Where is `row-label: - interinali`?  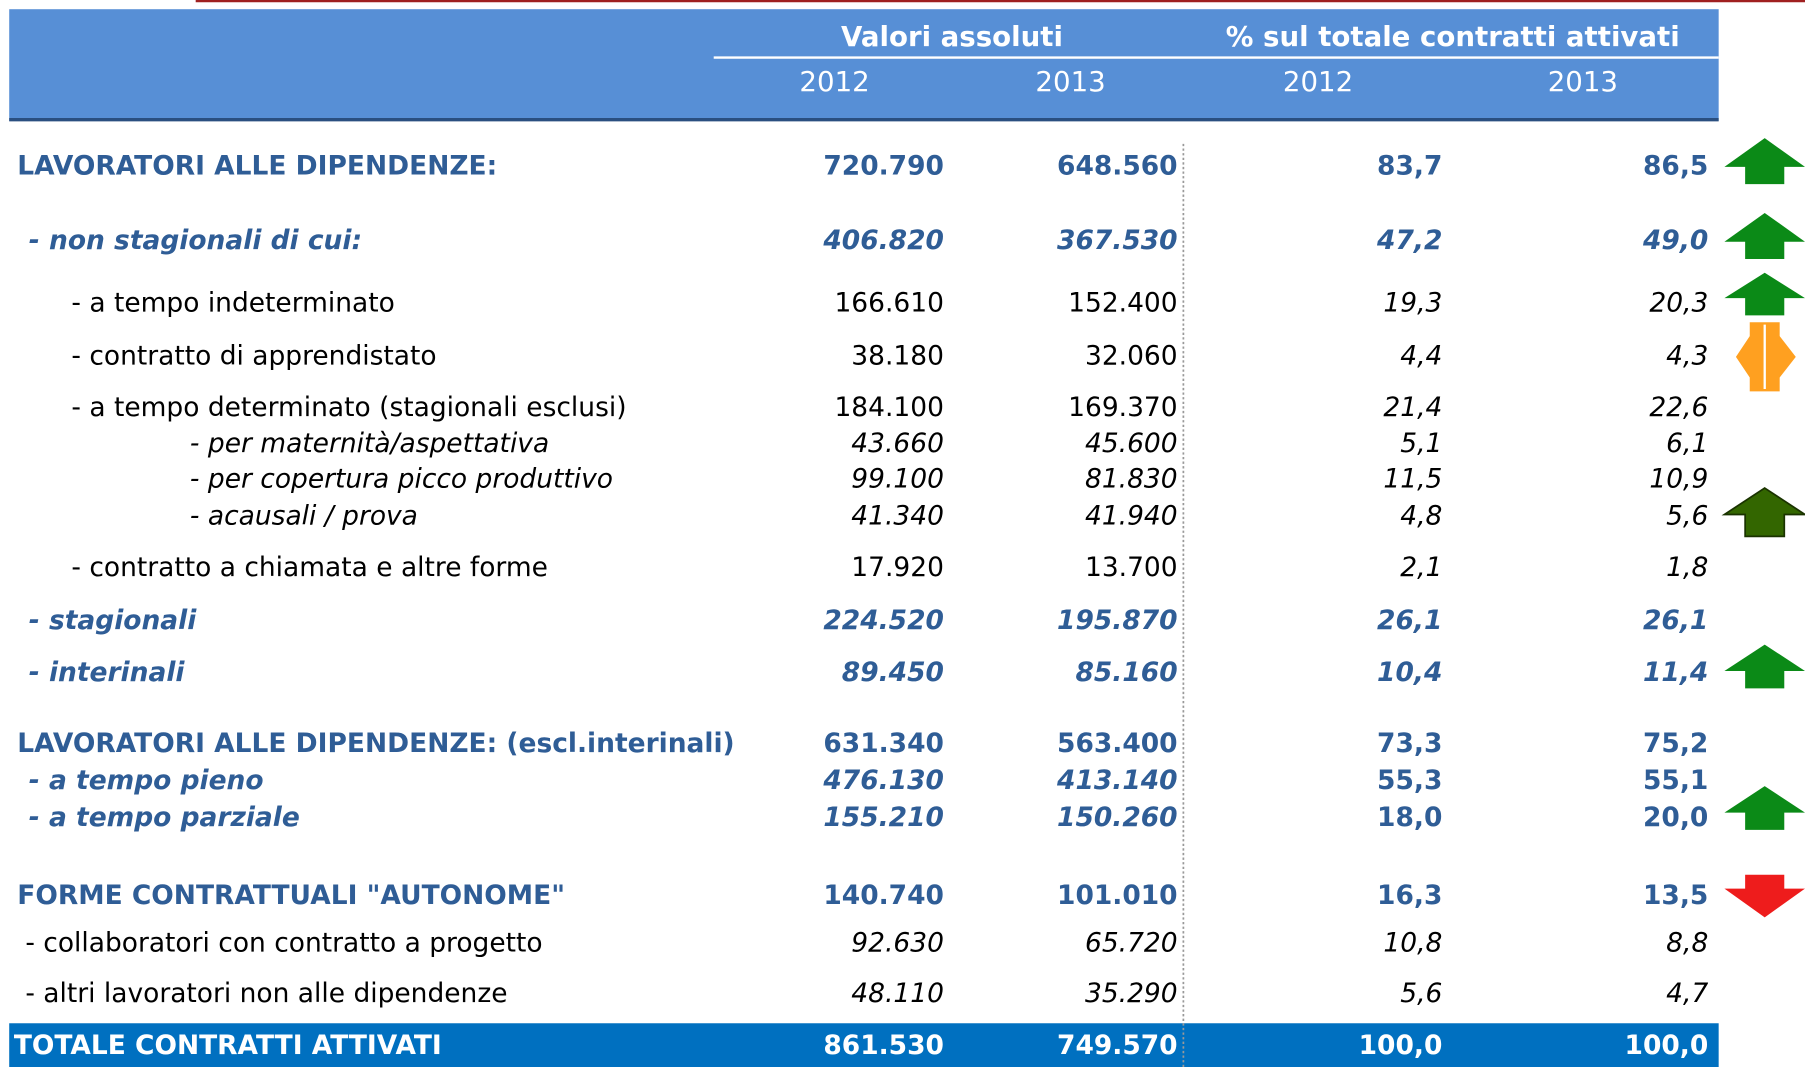 row-label: - interinali is located at coordinates (107, 672).